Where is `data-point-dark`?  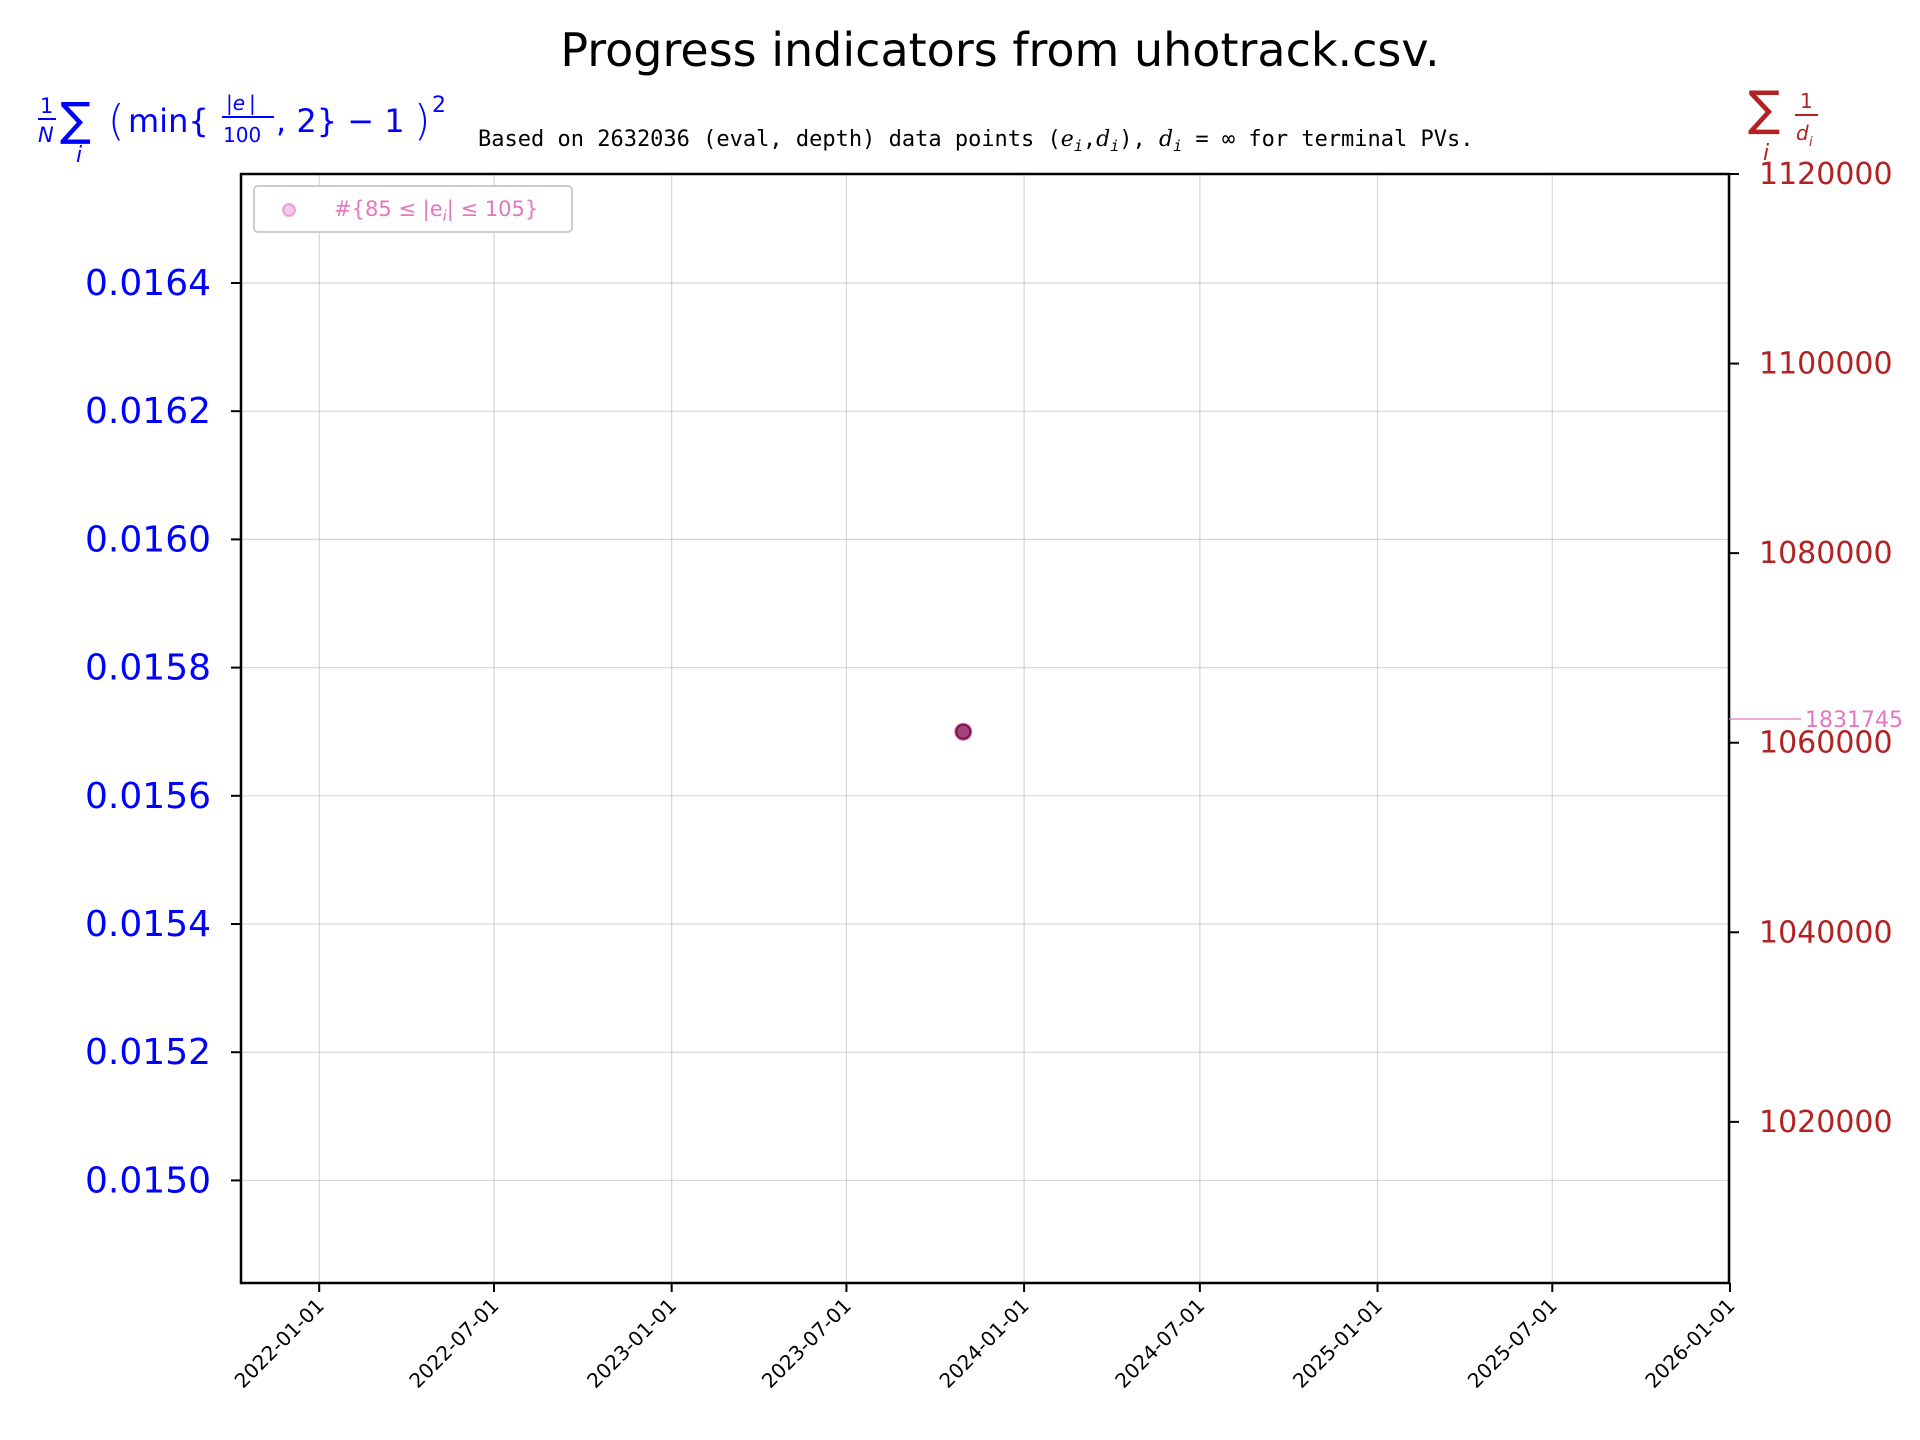 data-point-dark is located at coordinates (963, 731).